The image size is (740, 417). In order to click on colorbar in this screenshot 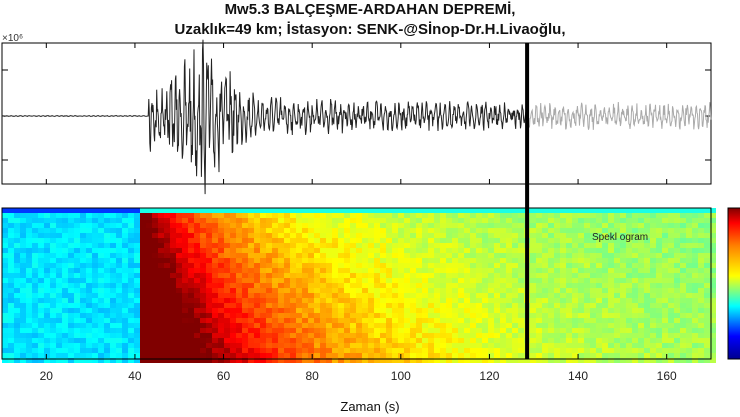, I will do `click(733, 283)`.